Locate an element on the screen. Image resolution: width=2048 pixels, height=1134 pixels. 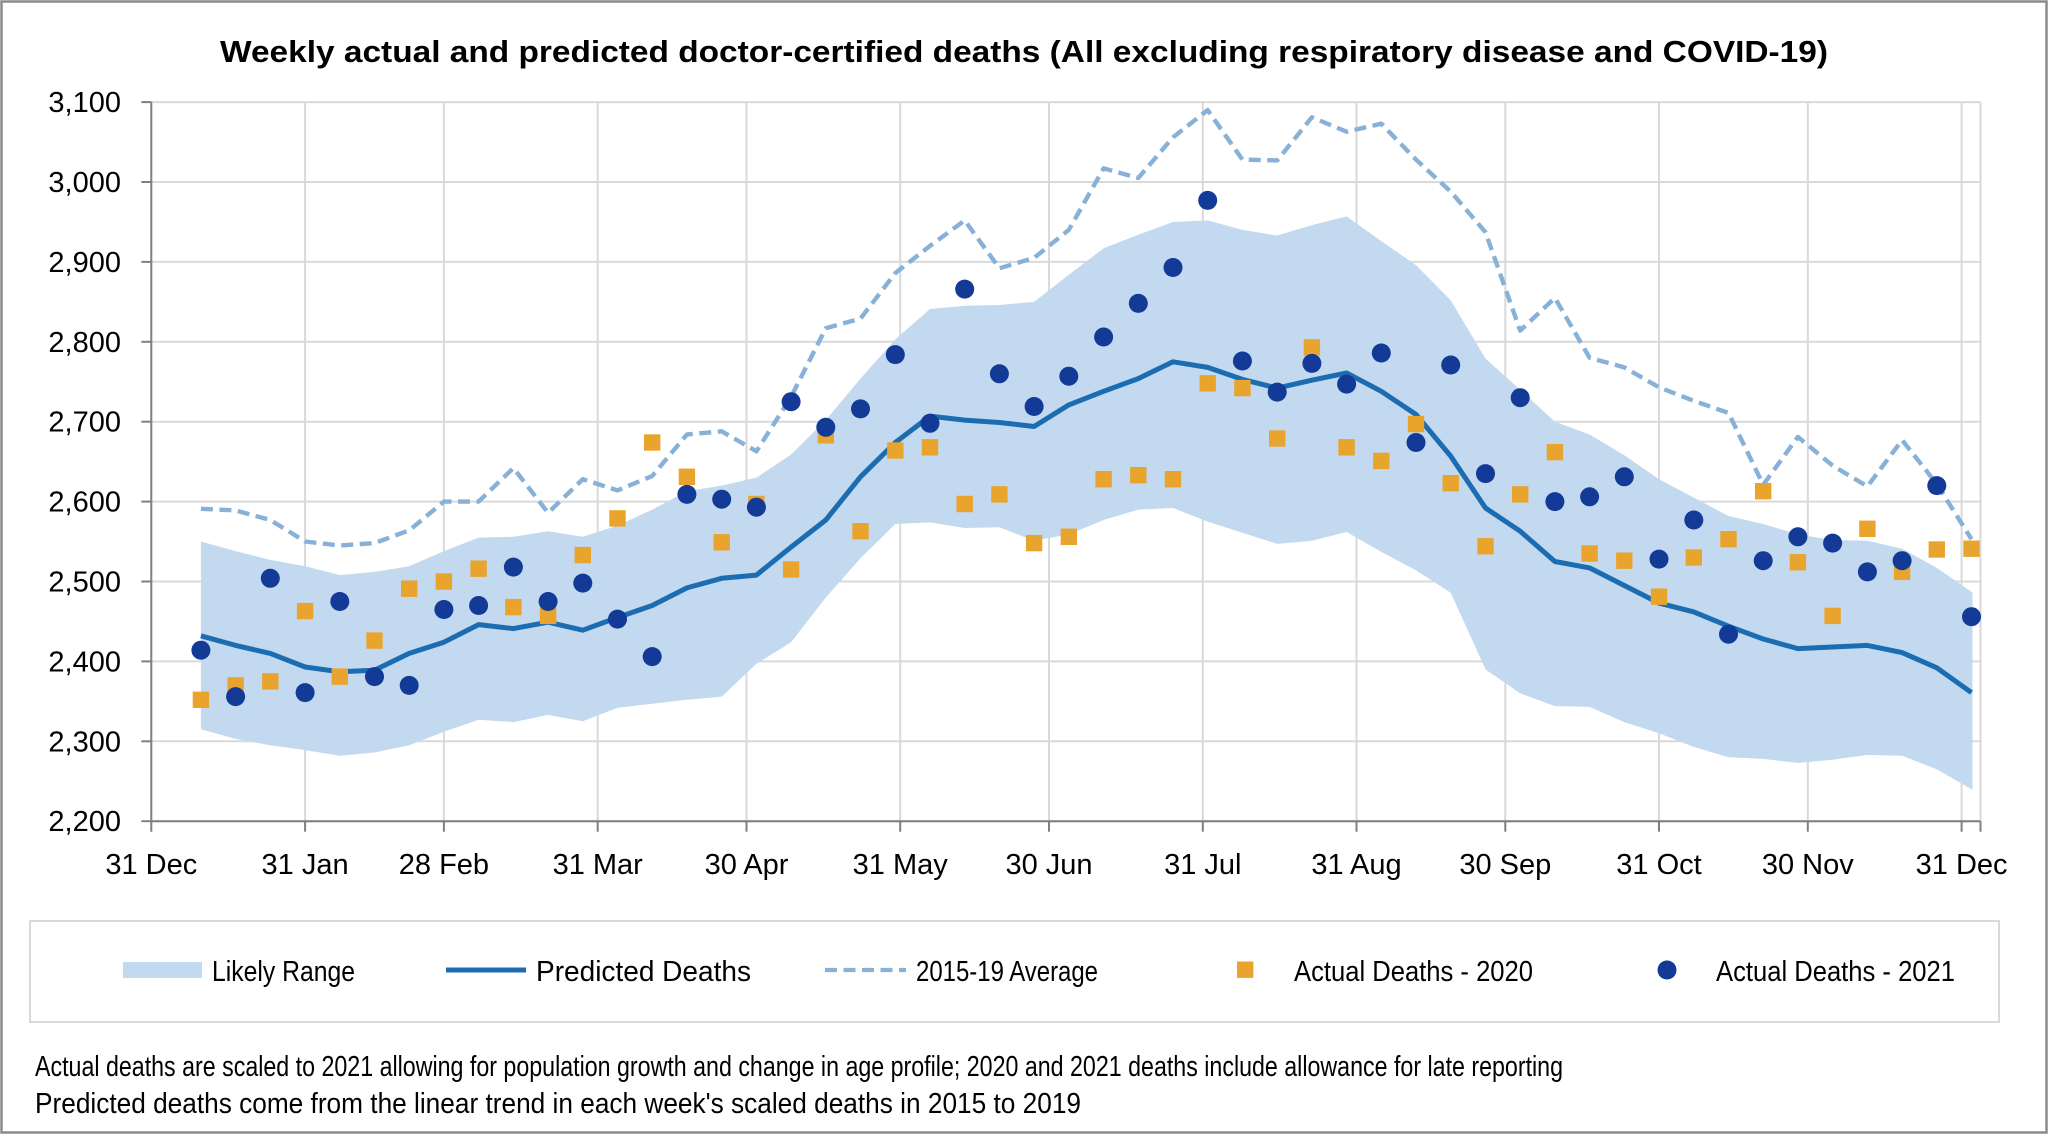
svg-text: 2,900 is located at coordinates (84, 263).